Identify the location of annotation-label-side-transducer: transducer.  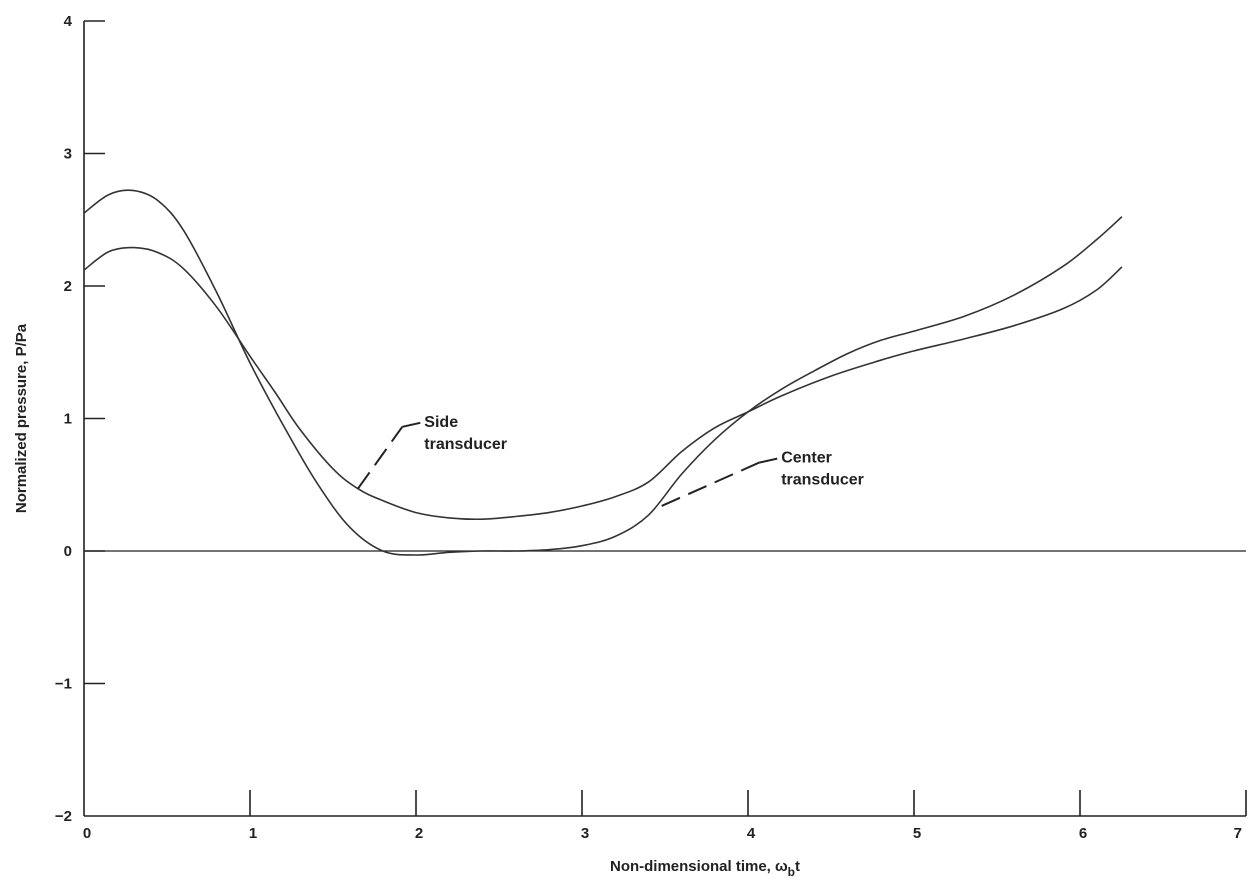
(465, 444).